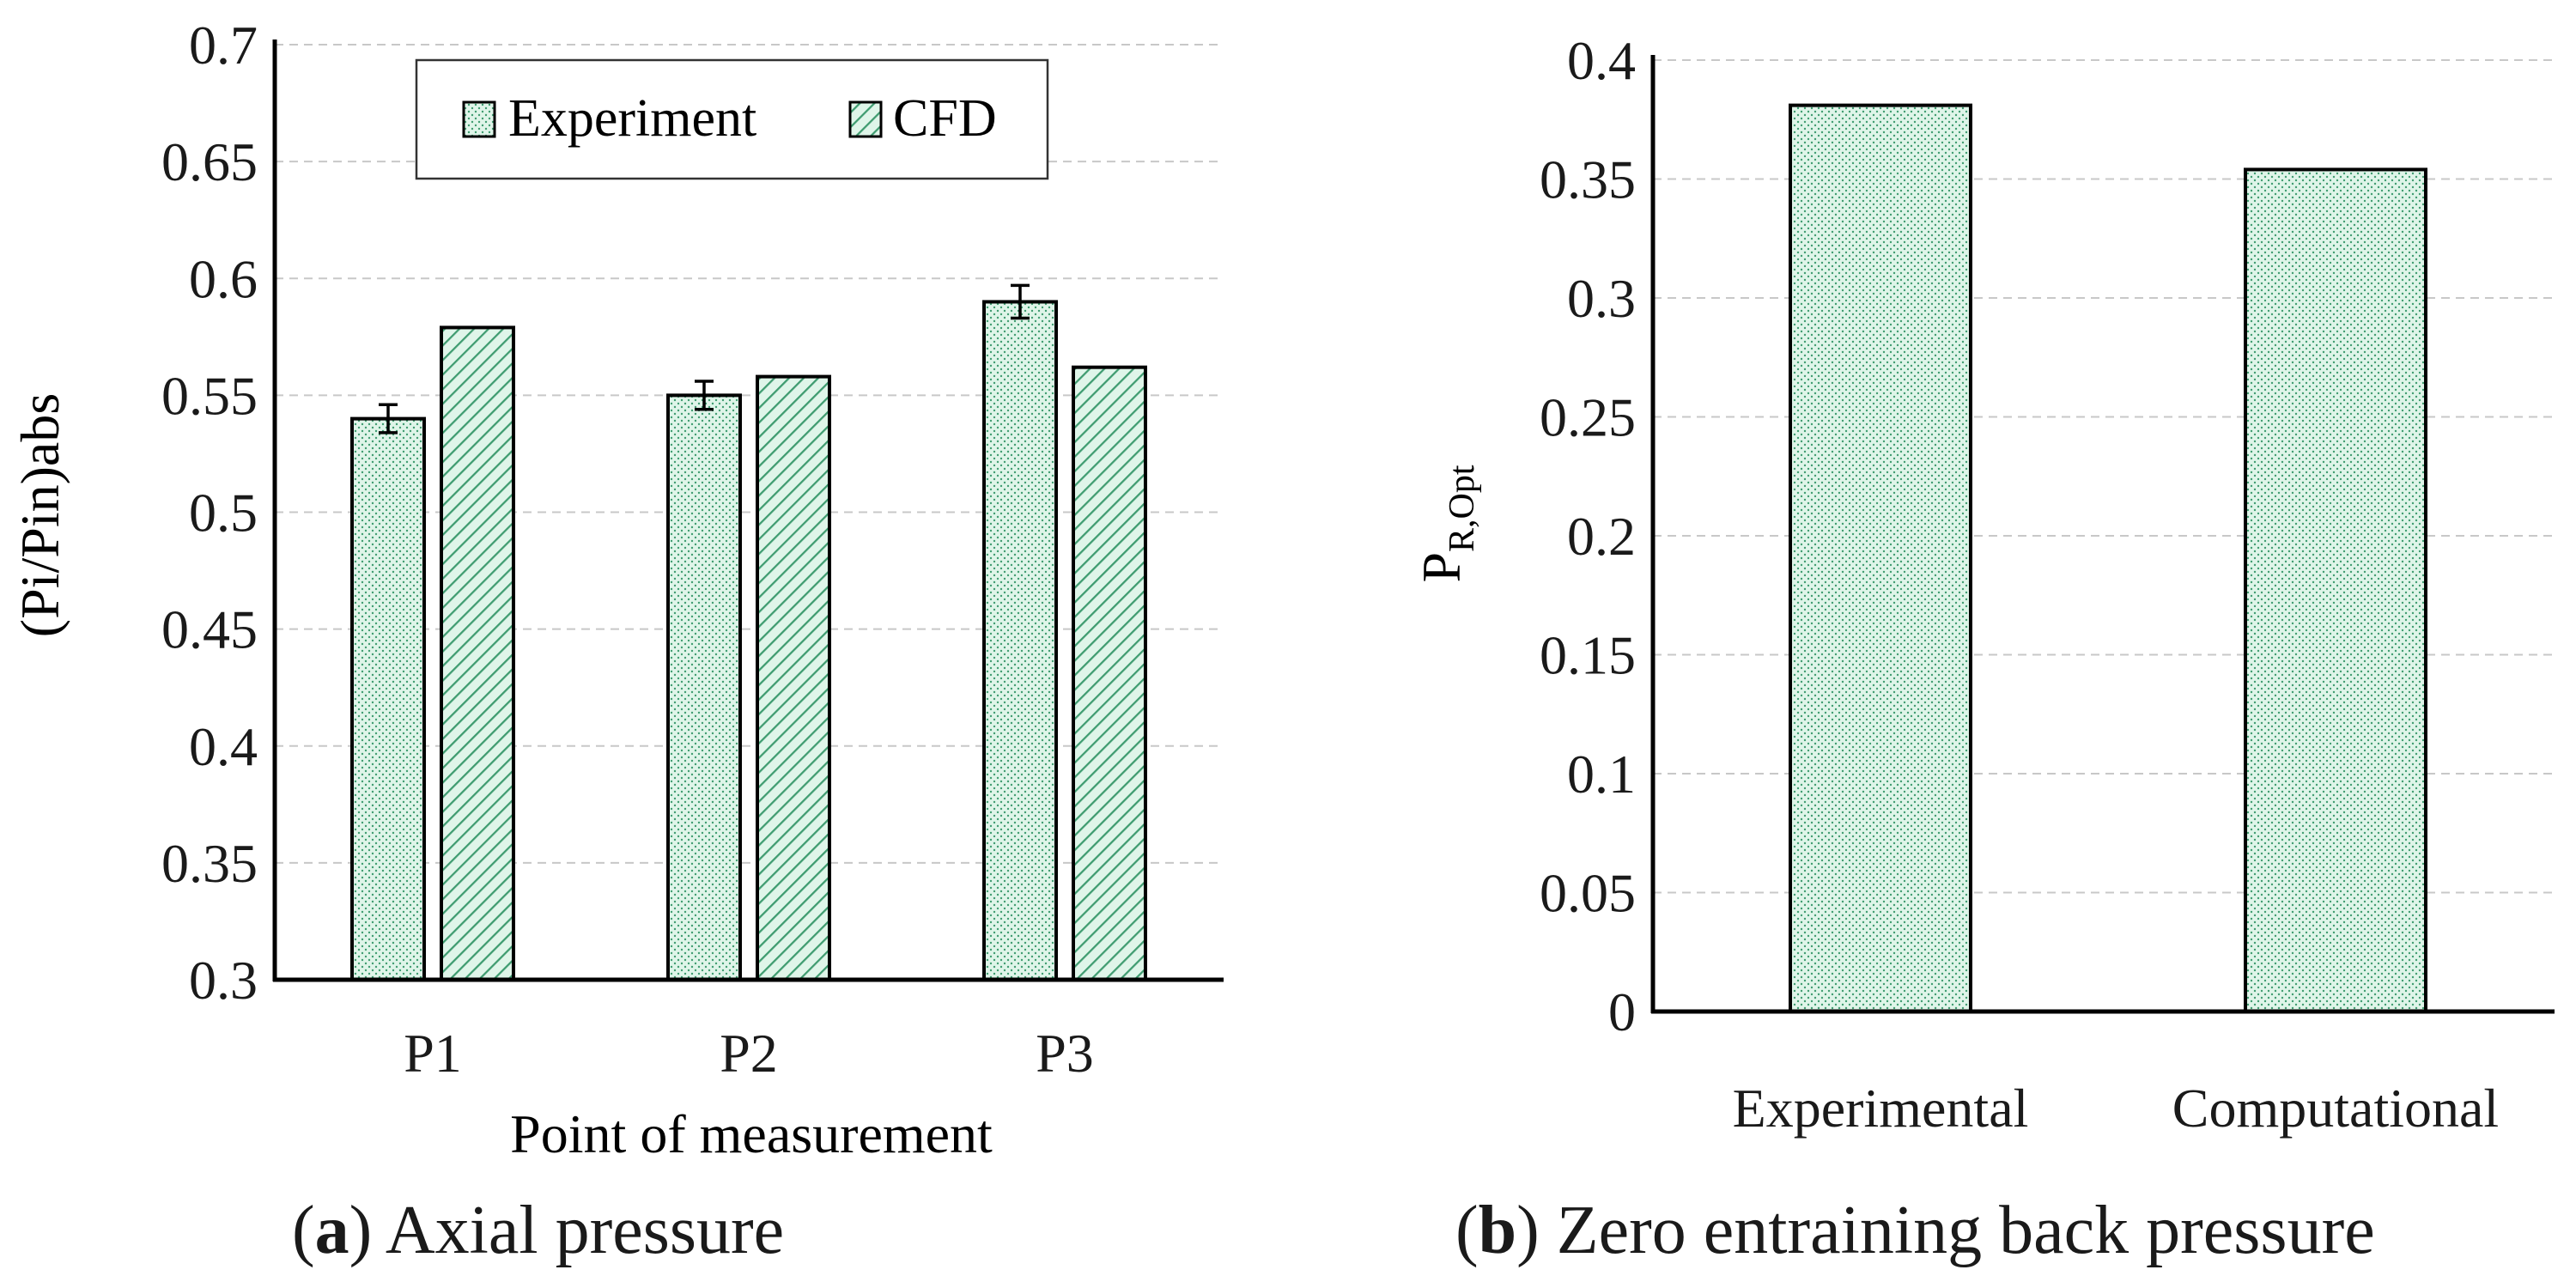 Image resolution: width=2576 pixels, height=1288 pixels. What do you see at coordinates (1447, 523) in the screenshot?
I see `chart-b-y-axis-label: PR,Opt` at bounding box center [1447, 523].